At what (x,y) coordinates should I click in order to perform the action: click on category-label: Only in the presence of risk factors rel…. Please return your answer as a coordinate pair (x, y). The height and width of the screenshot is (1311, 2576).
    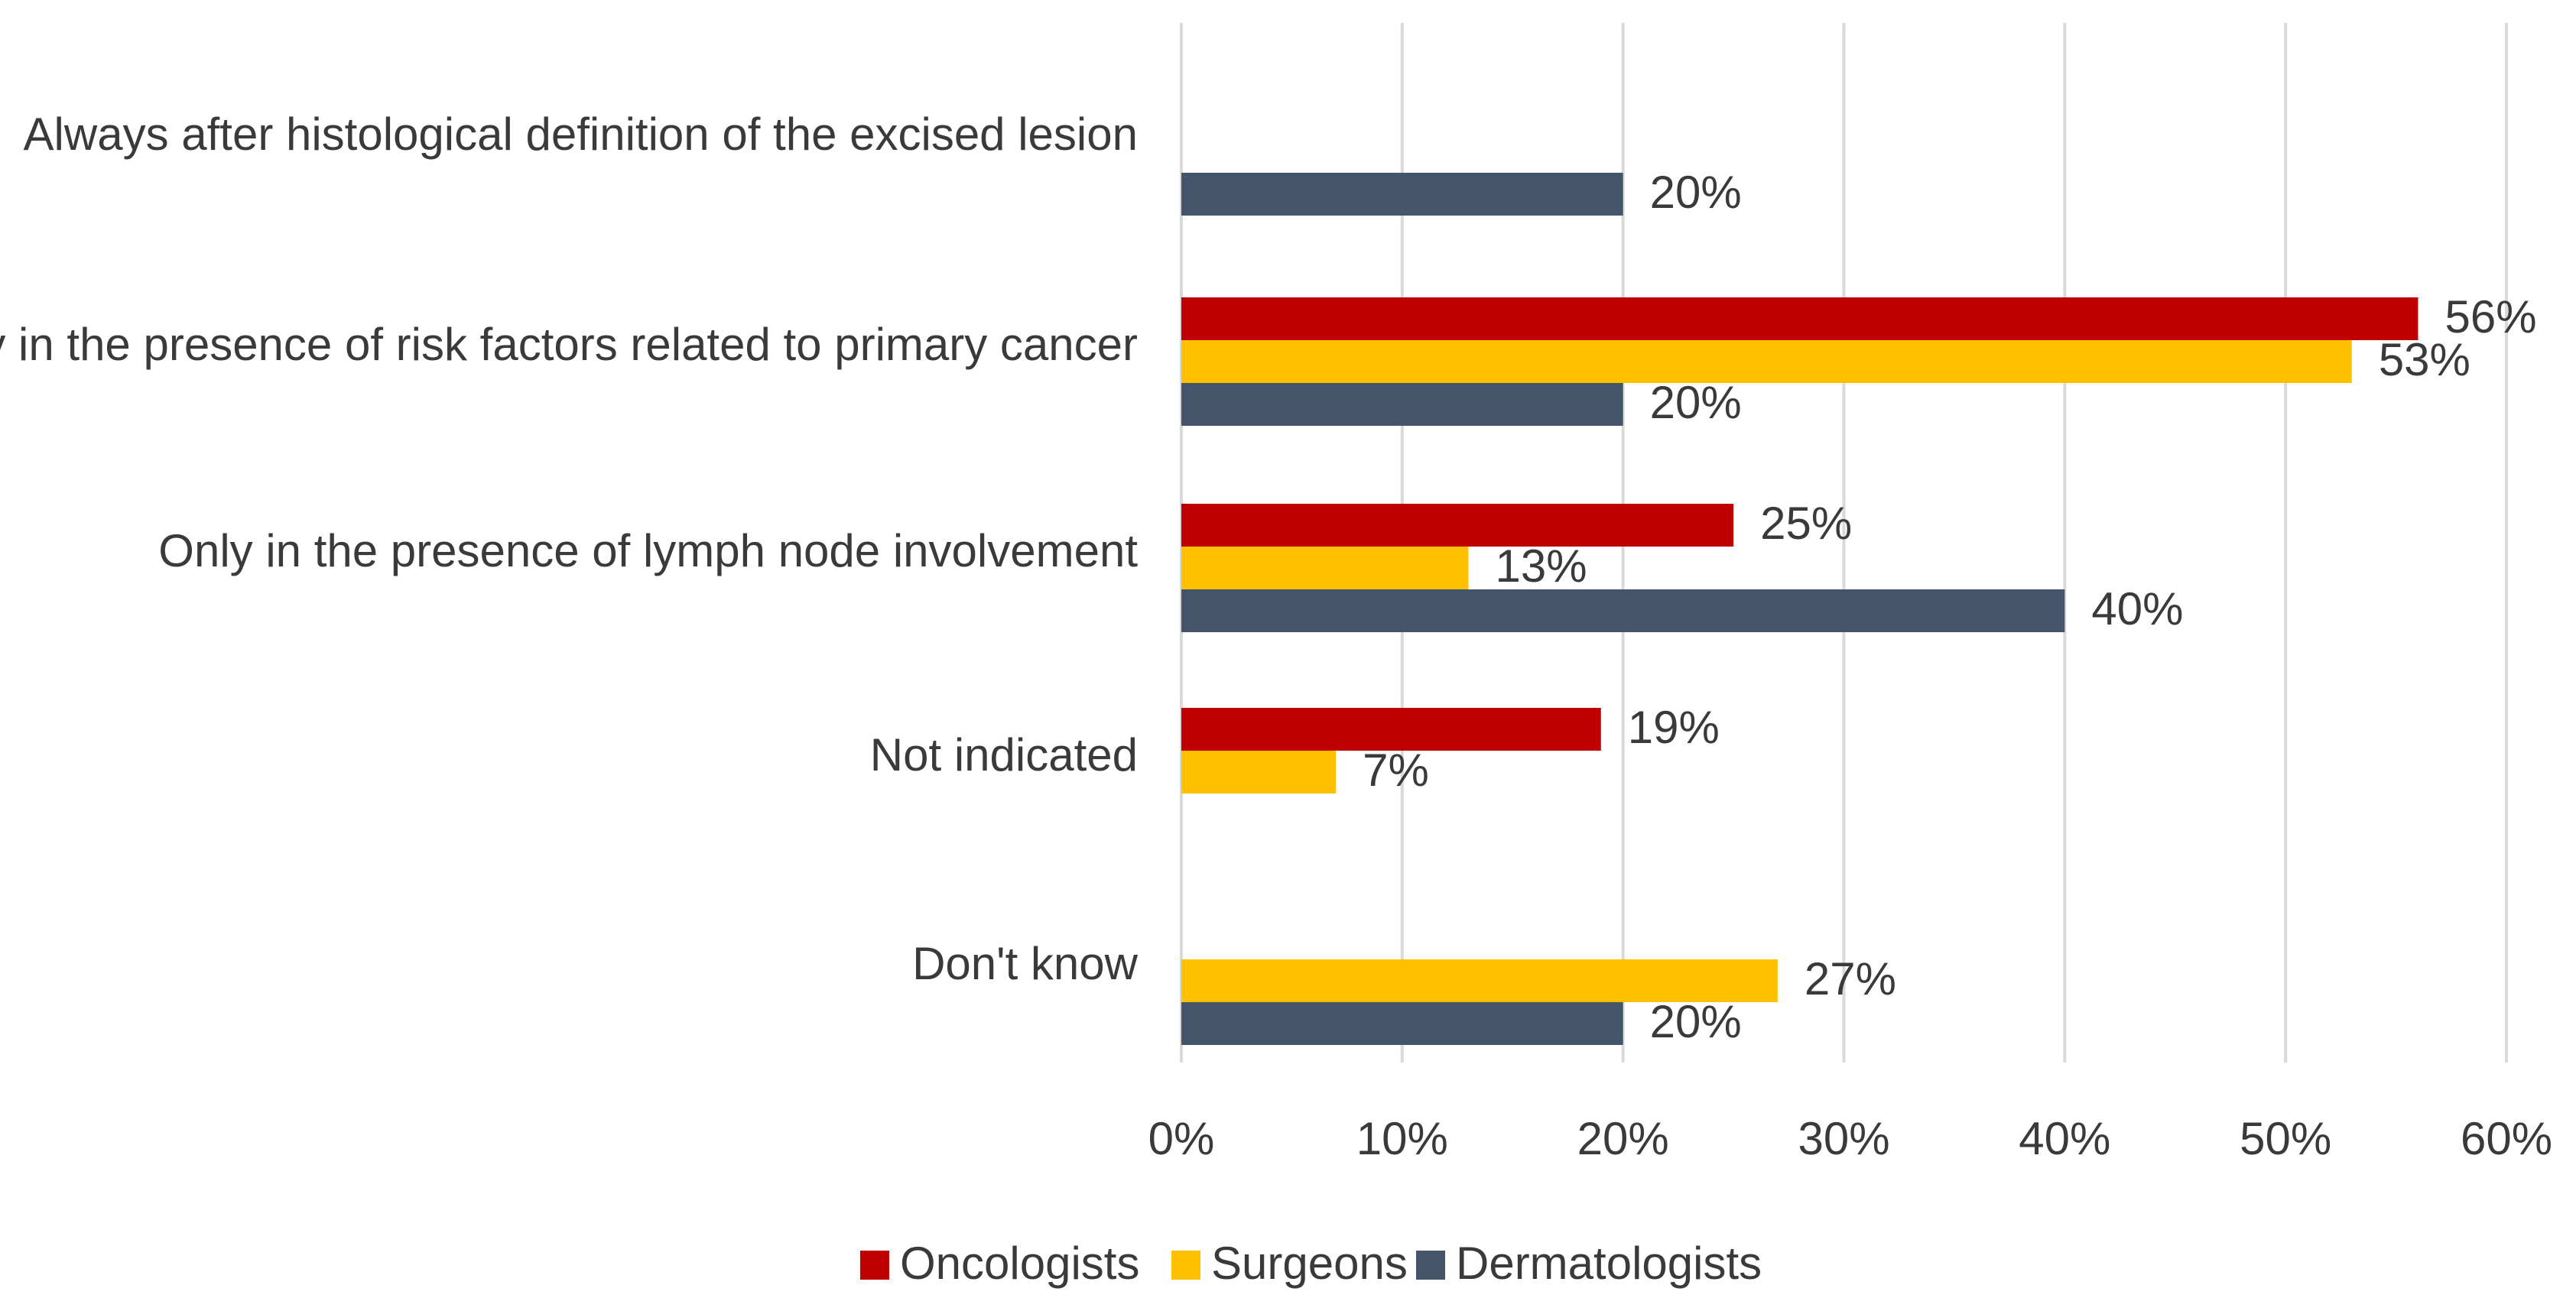
    Looking at the image, I should click on (569, 344).